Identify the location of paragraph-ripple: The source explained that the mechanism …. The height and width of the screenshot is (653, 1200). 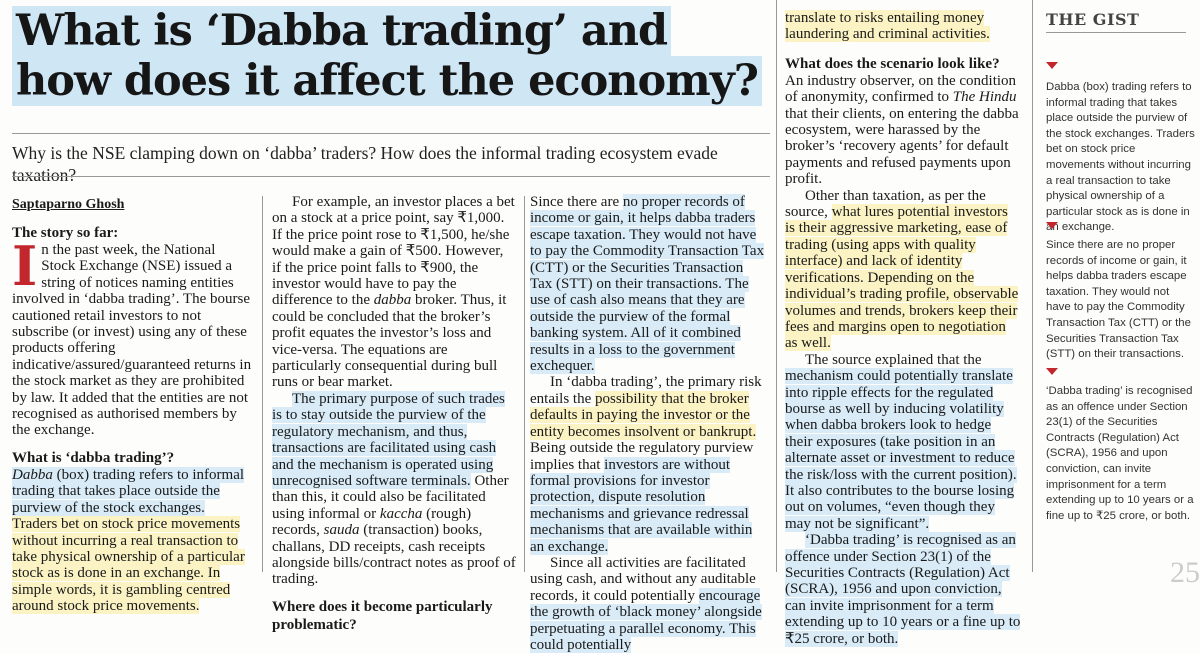
(901, 441).